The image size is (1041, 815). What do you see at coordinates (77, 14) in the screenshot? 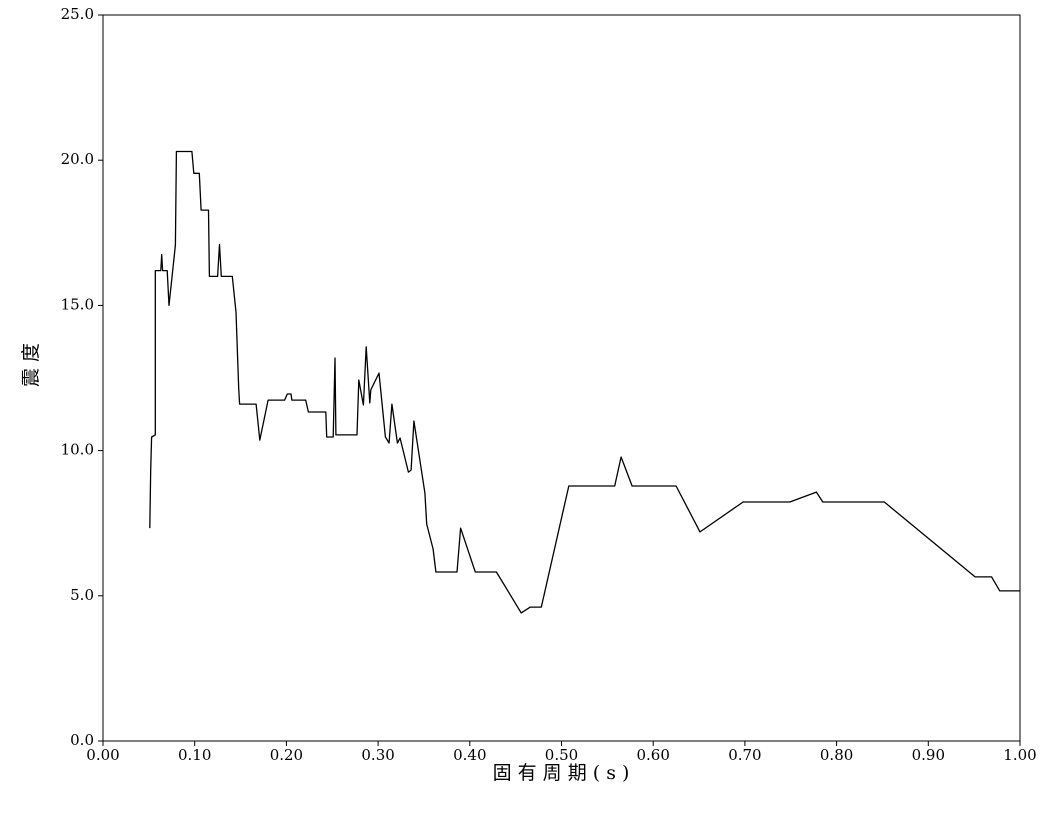
I see `y-tick-label: 25.0` at bounding box center [77, 14].